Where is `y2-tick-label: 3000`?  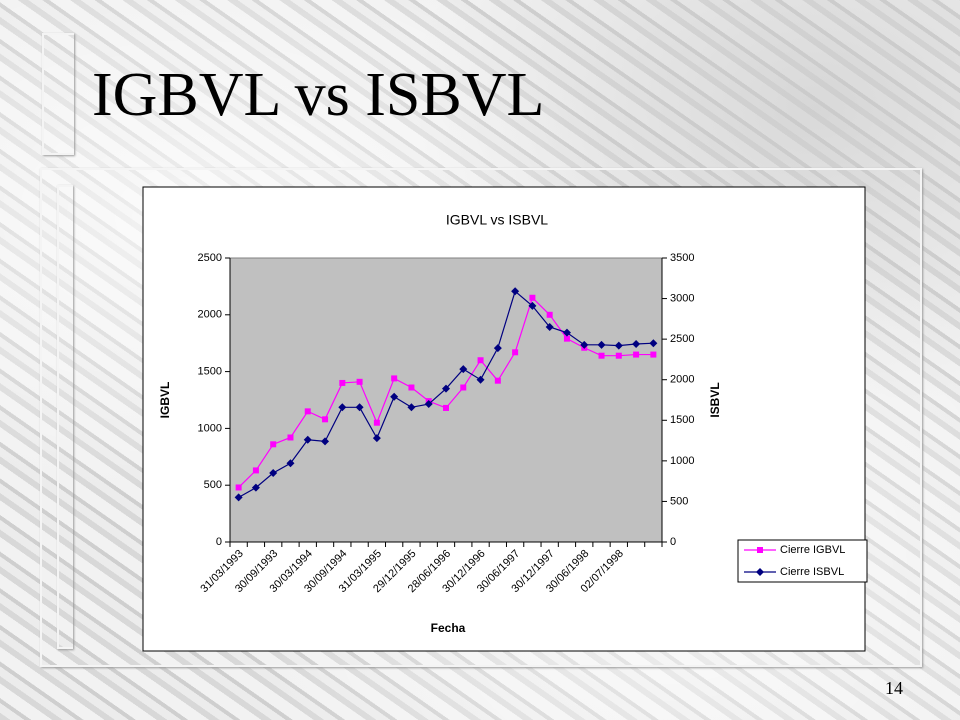
y2-tick-label: 3000 is located at coordinates (682, 298).